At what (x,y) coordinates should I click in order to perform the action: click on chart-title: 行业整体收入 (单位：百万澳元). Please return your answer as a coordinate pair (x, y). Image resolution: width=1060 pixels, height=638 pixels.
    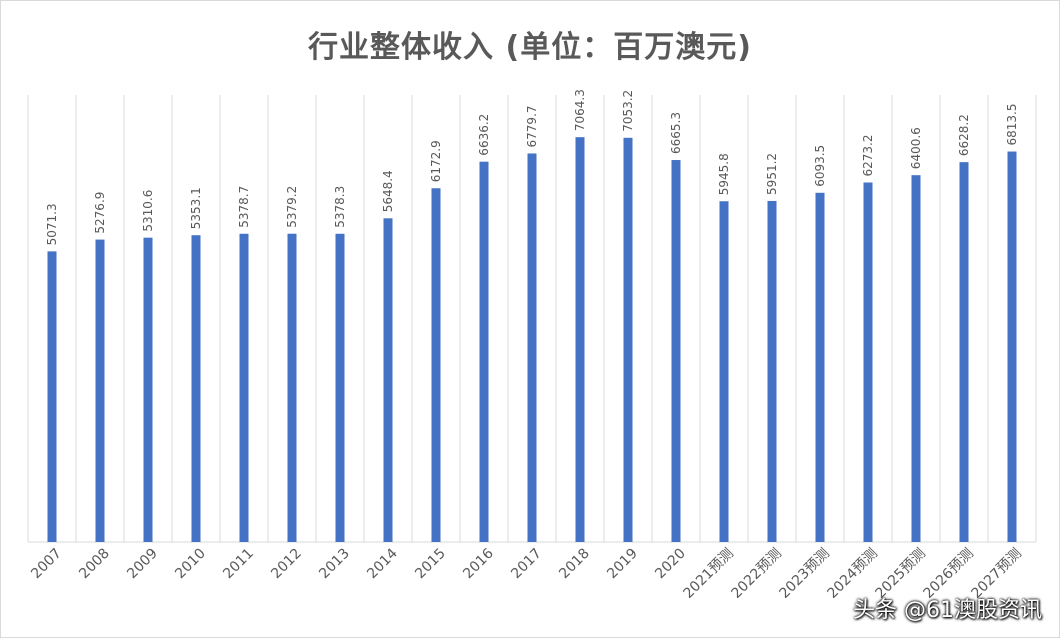
    Looking at the image, I should click on (530, 47).